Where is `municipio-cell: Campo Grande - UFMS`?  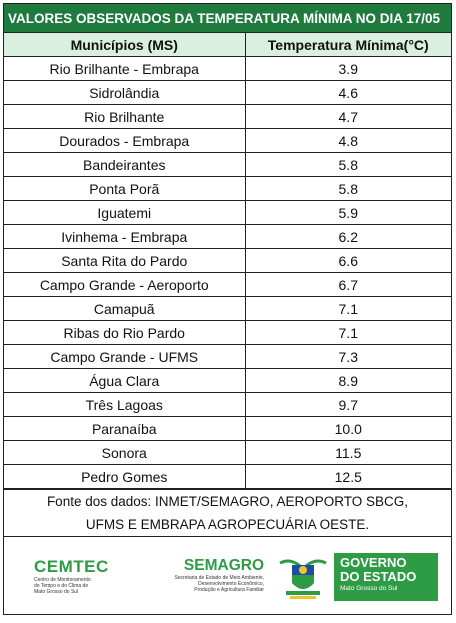 municipio-cell: Campo Grande - UFMS is located at coordinates (125, 356).